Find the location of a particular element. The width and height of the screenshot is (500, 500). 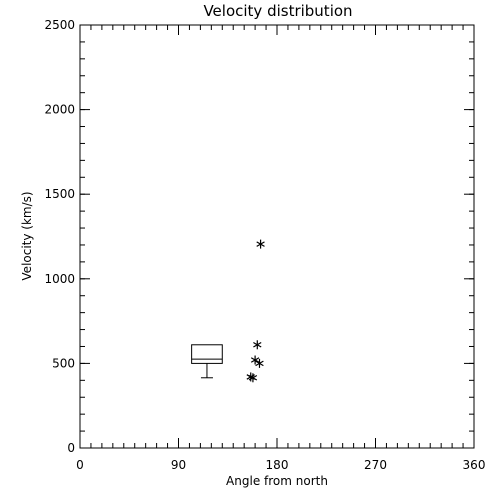

data-points is located at coordinates (255, 311).